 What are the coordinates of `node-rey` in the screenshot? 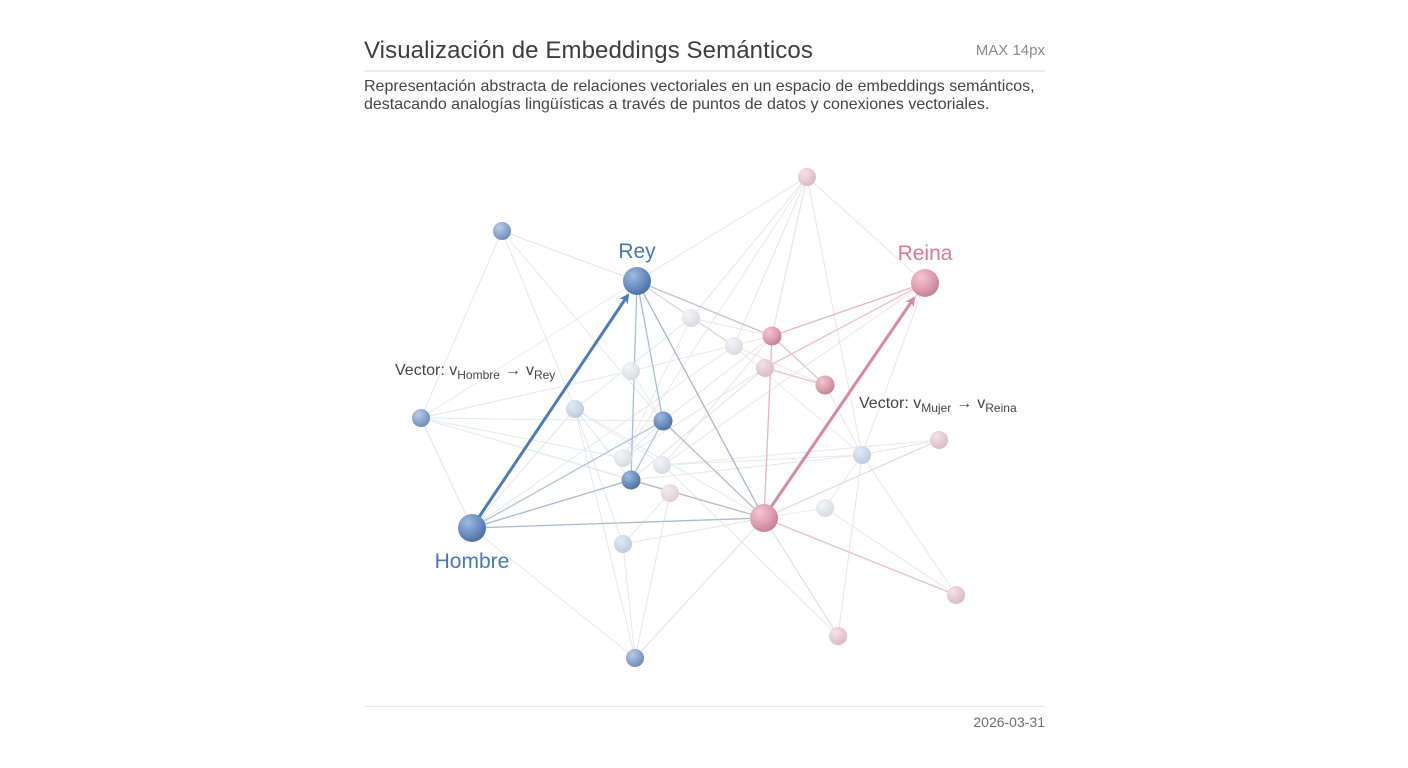 It's located at (637, 281).